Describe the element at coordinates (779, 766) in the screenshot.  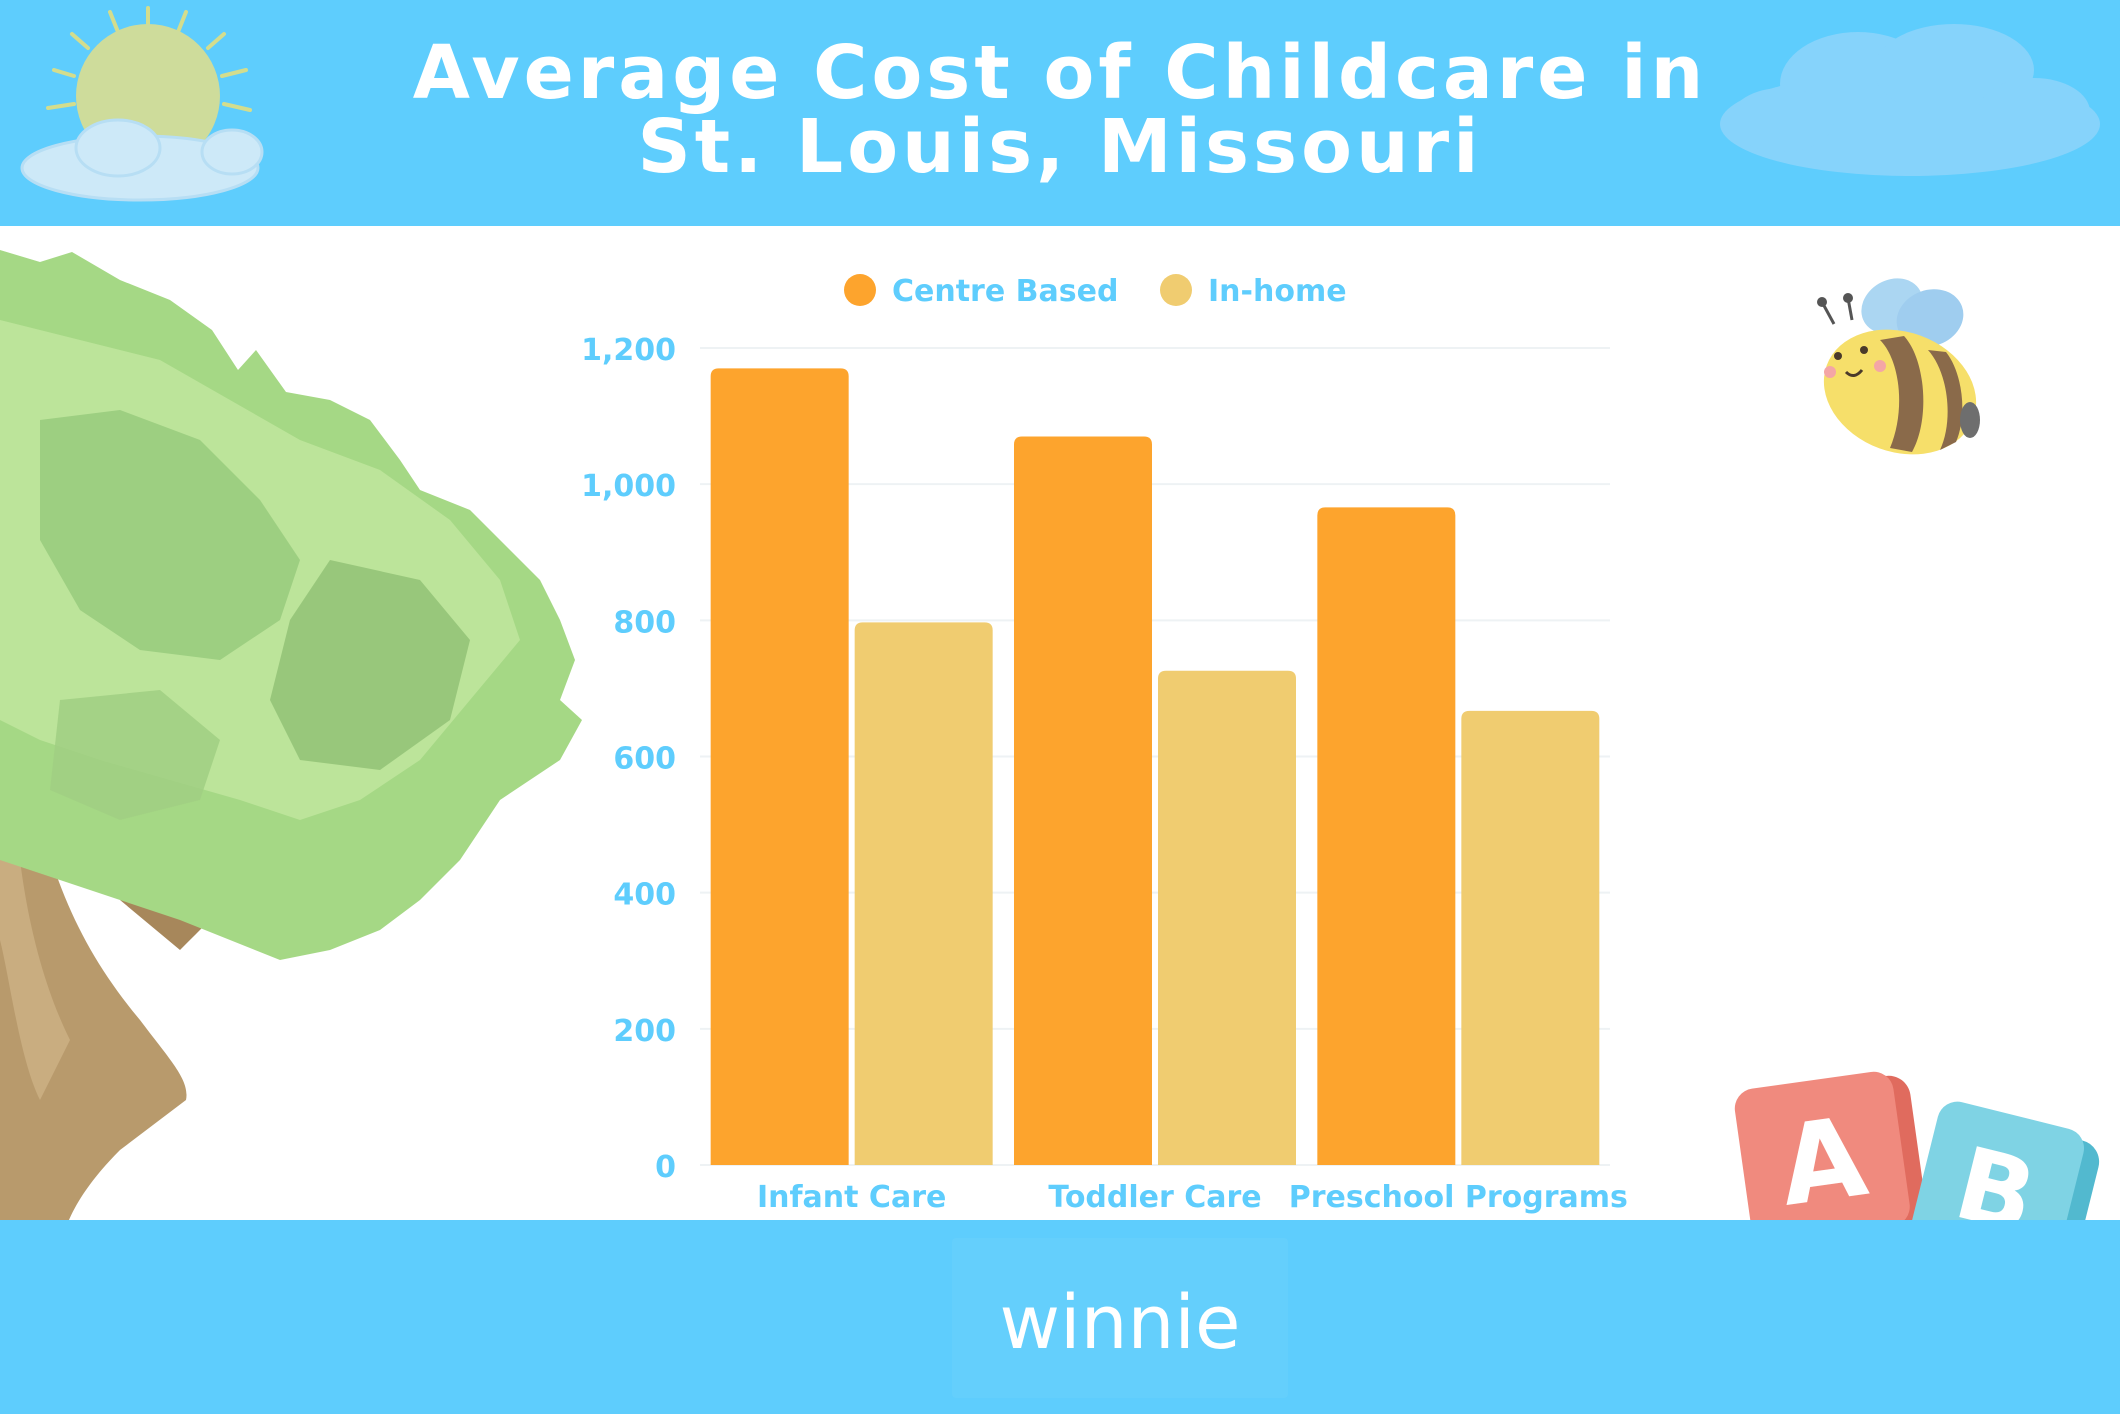
I see `bar-centre-based-infant-care` at that location.